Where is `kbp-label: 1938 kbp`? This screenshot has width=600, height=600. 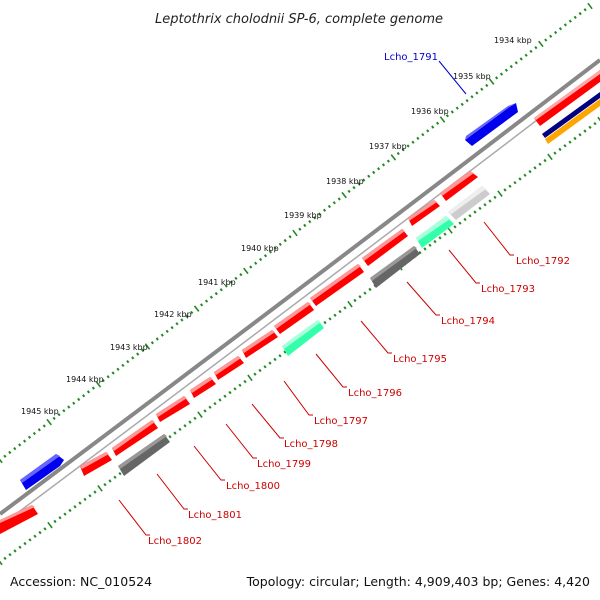
kbp-label: 1938 kbp is located at coordinates (345, 181).